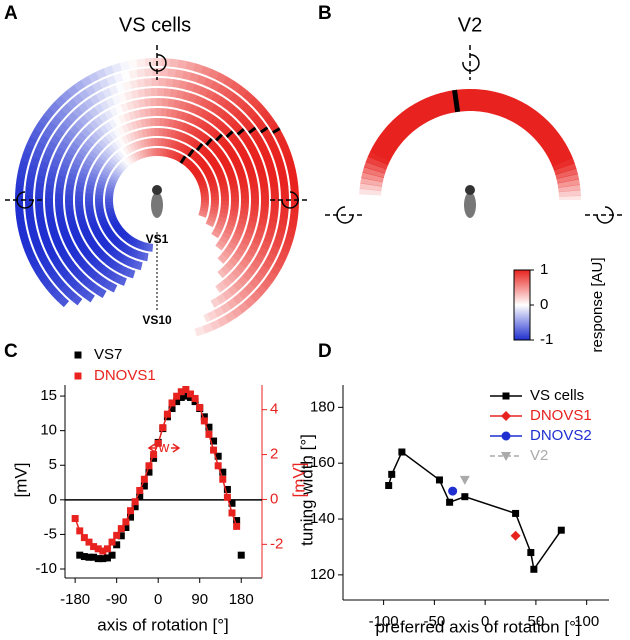 This screenshot has height=640, width=630. Describe the element at coordinates (156, 470) in the screenshot. I see `series-line` at that location.